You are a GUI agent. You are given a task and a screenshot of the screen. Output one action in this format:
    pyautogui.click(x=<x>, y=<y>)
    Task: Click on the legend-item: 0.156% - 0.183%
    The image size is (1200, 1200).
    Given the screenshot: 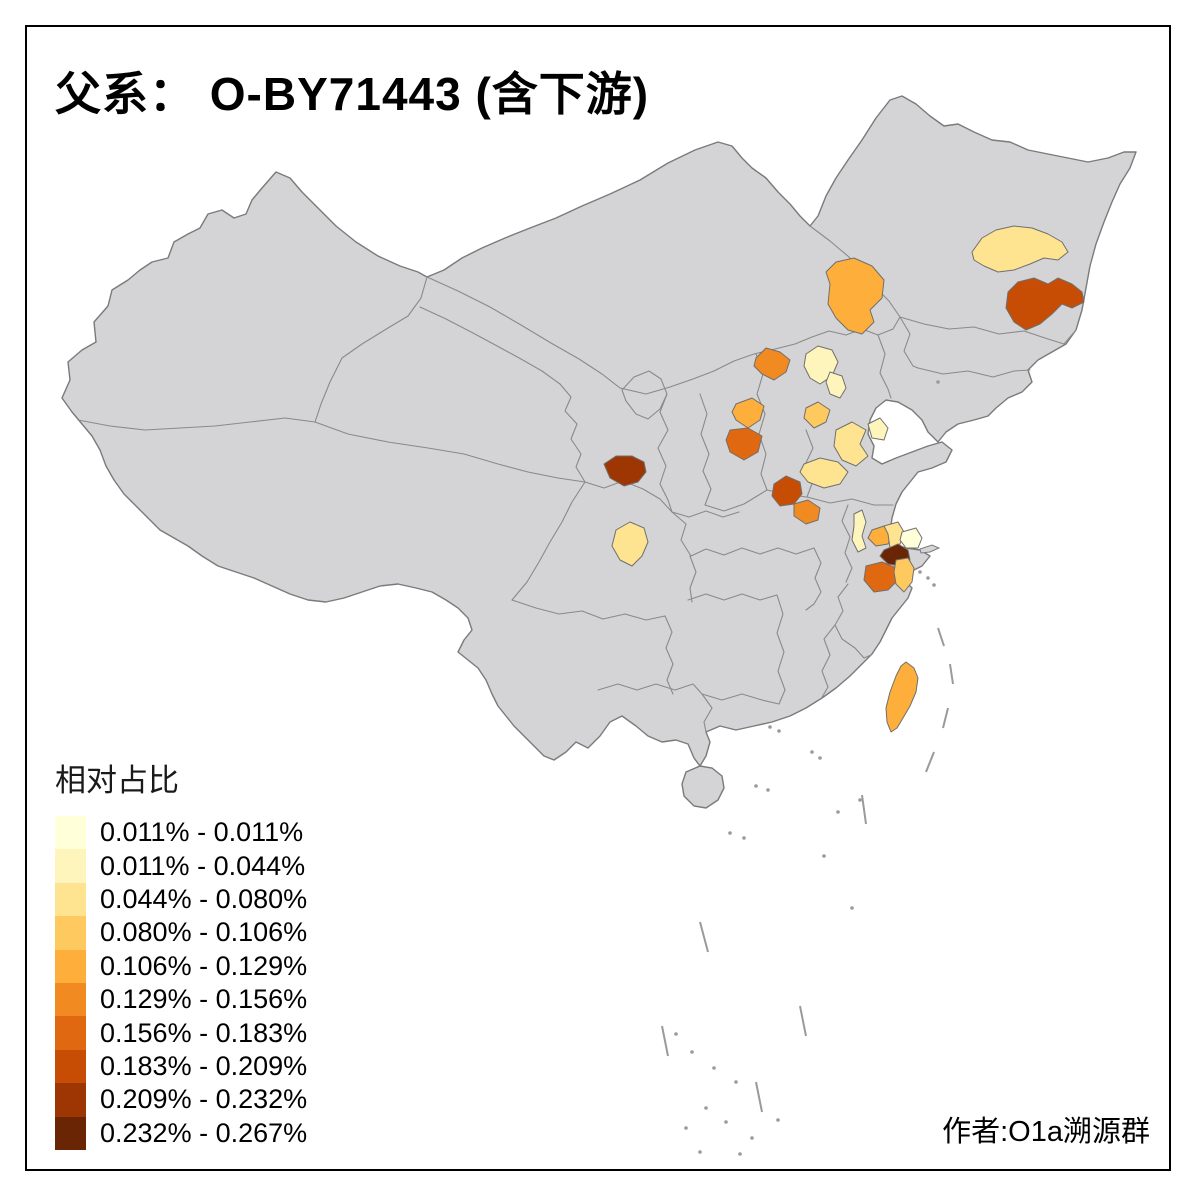 What is the action you would take?
    pyautogui.click(x=181, y=1033)
    